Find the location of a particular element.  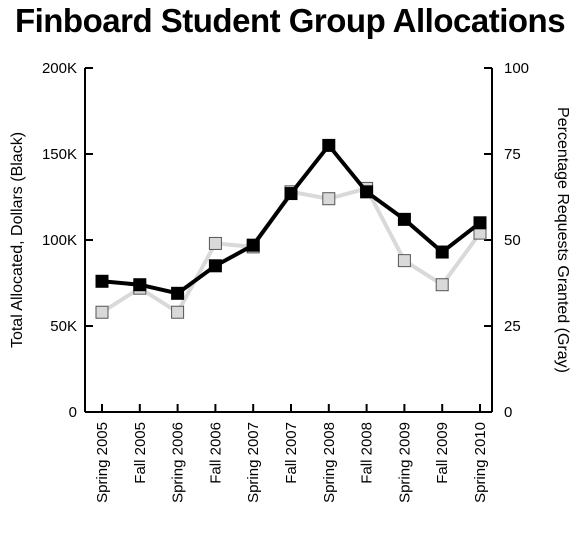

x-tick-label: Spring 2010 is located at coordinates (480, 462).